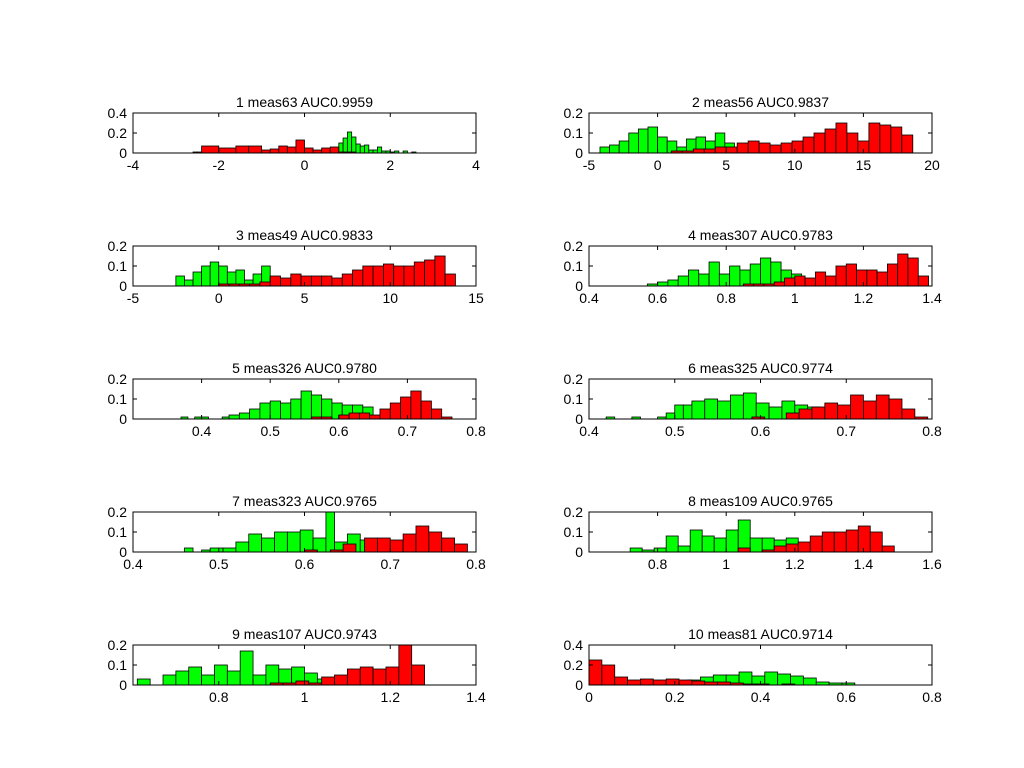 The width and height of the screenshot is (1024, 768). I want to click on x-tick-label: 15, so click(476, 298).